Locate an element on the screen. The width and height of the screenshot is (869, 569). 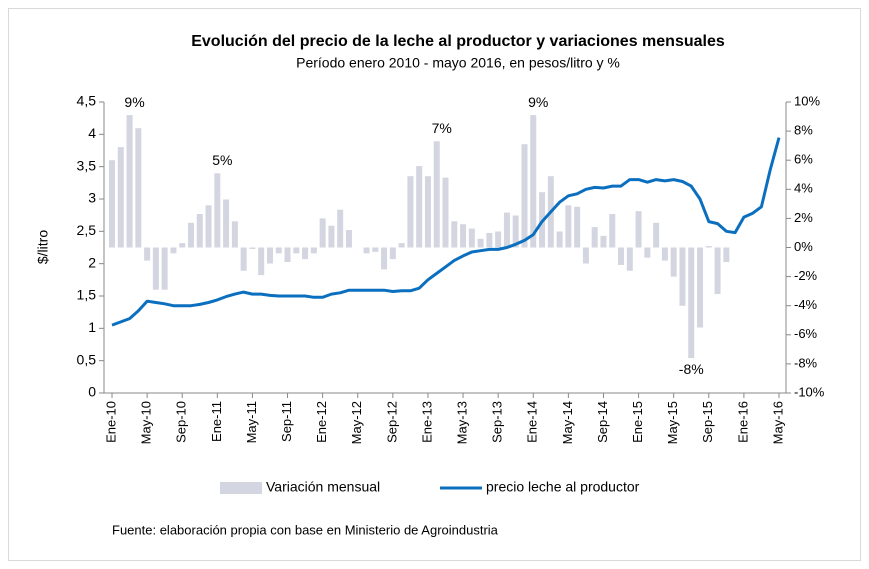
legend-label: Variación mensual is located at coordinates (323, 487).